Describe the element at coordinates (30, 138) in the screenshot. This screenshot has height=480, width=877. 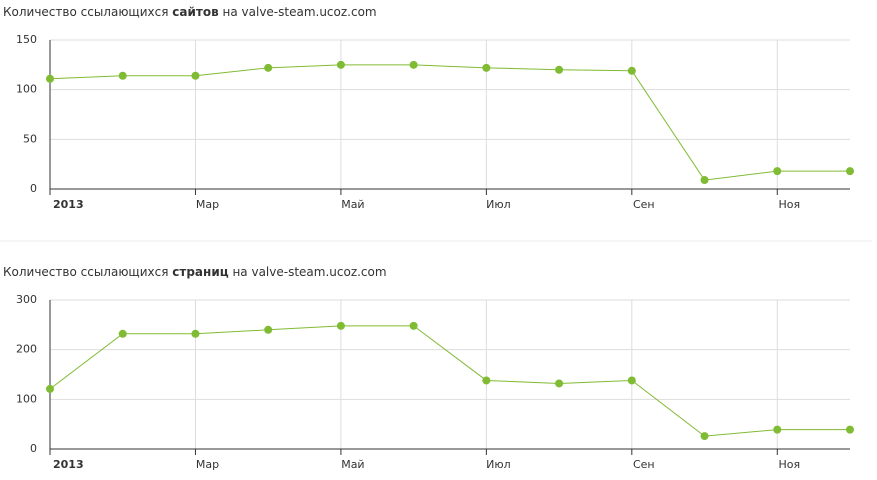
I see `y-tick-label: 50` at that location.